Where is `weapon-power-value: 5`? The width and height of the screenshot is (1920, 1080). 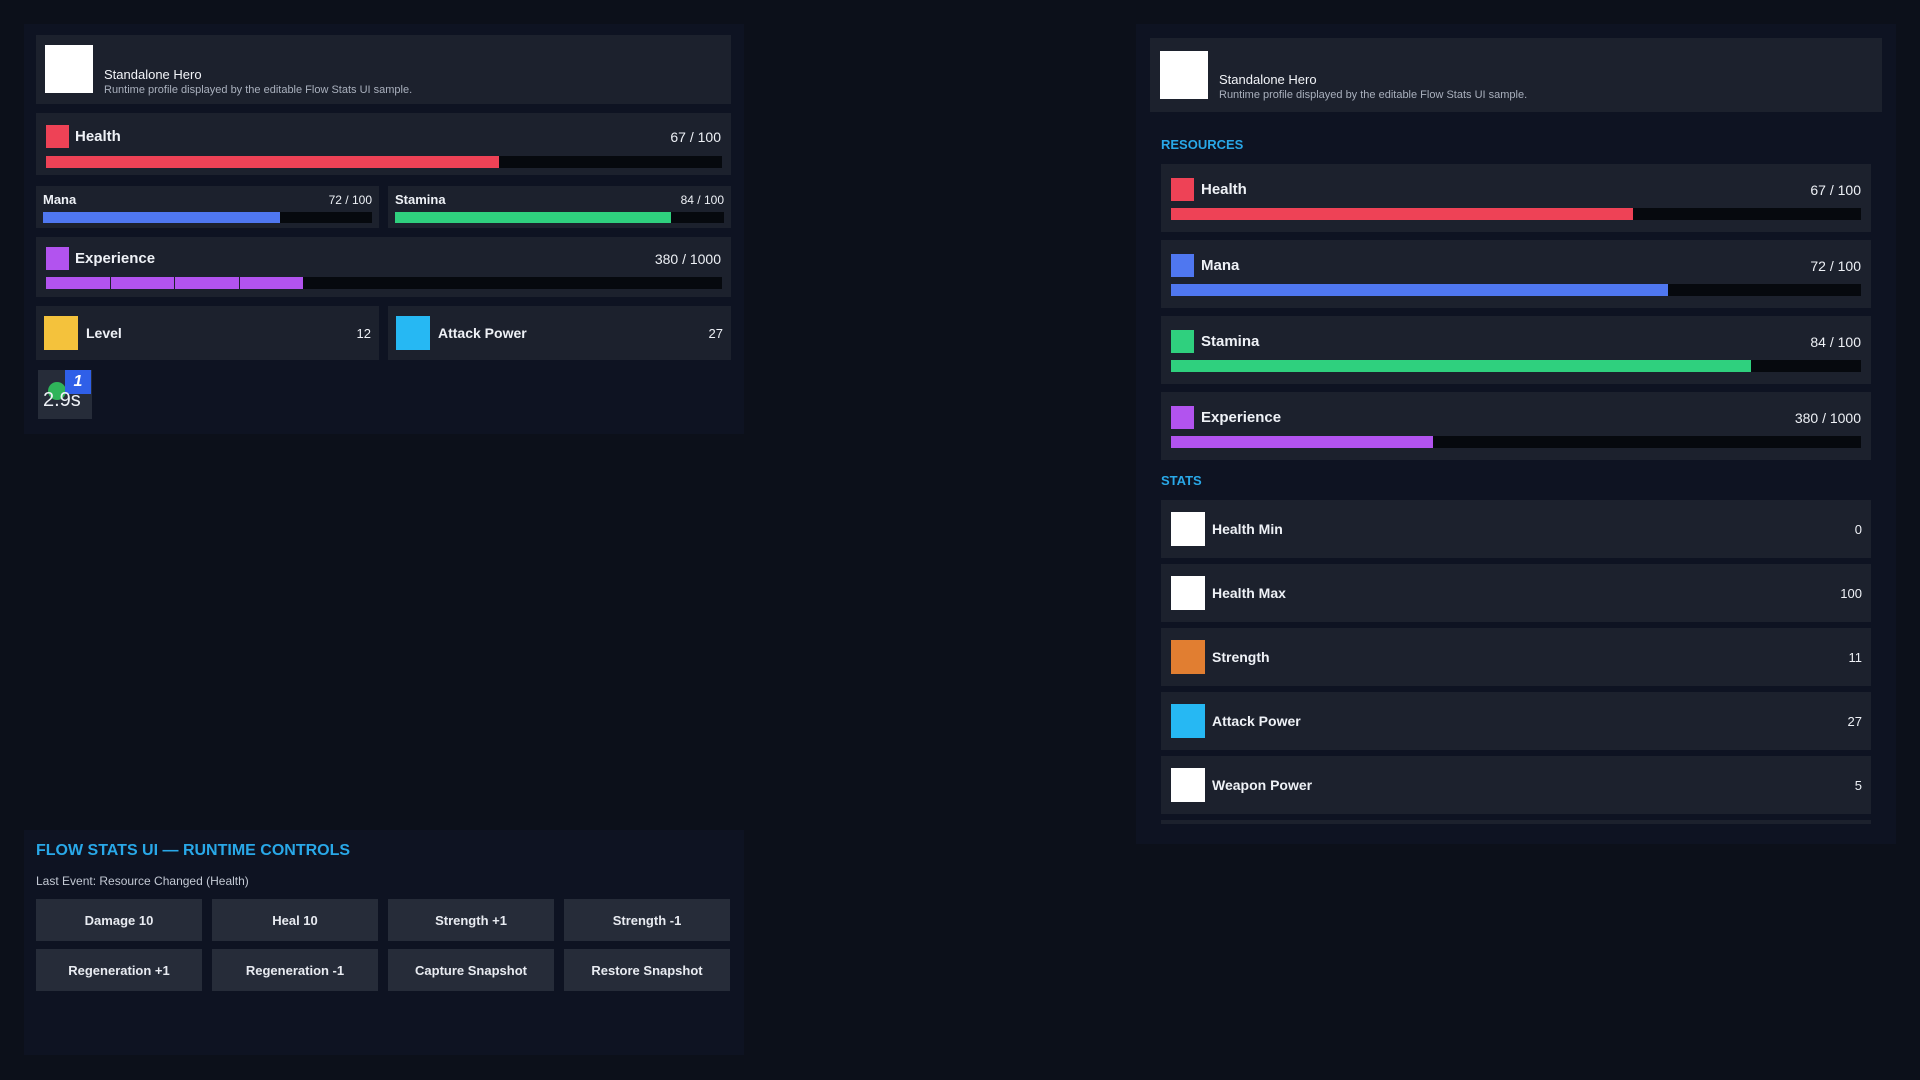
weapon-power-value: 5 is located at coordinates (1858, 785).